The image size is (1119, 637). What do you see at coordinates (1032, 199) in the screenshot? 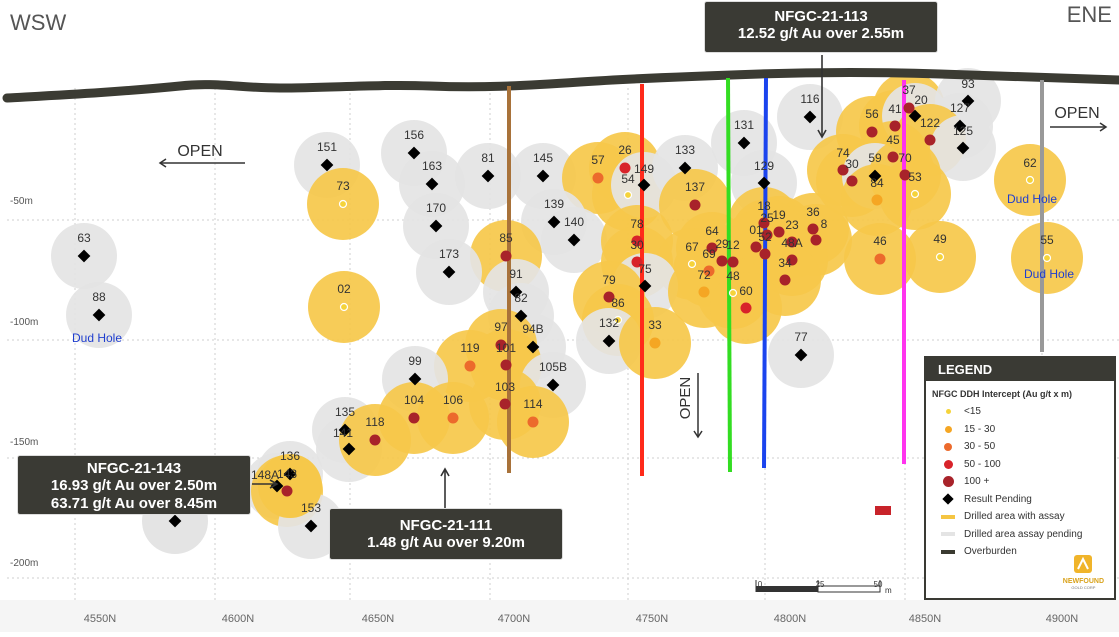
I see `dud-hole-label: Dud Hole` at bounding box center [1032, 199].